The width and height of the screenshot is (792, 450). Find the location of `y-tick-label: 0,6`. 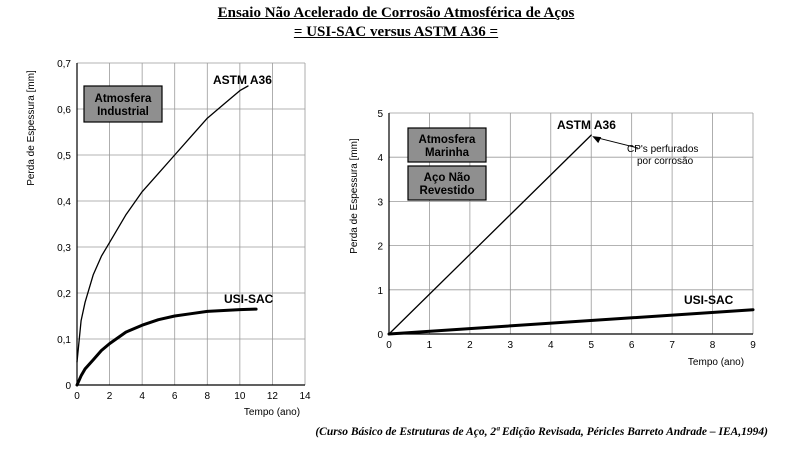

y-tick-label: 0,6 is located at coordinates (64, 110).